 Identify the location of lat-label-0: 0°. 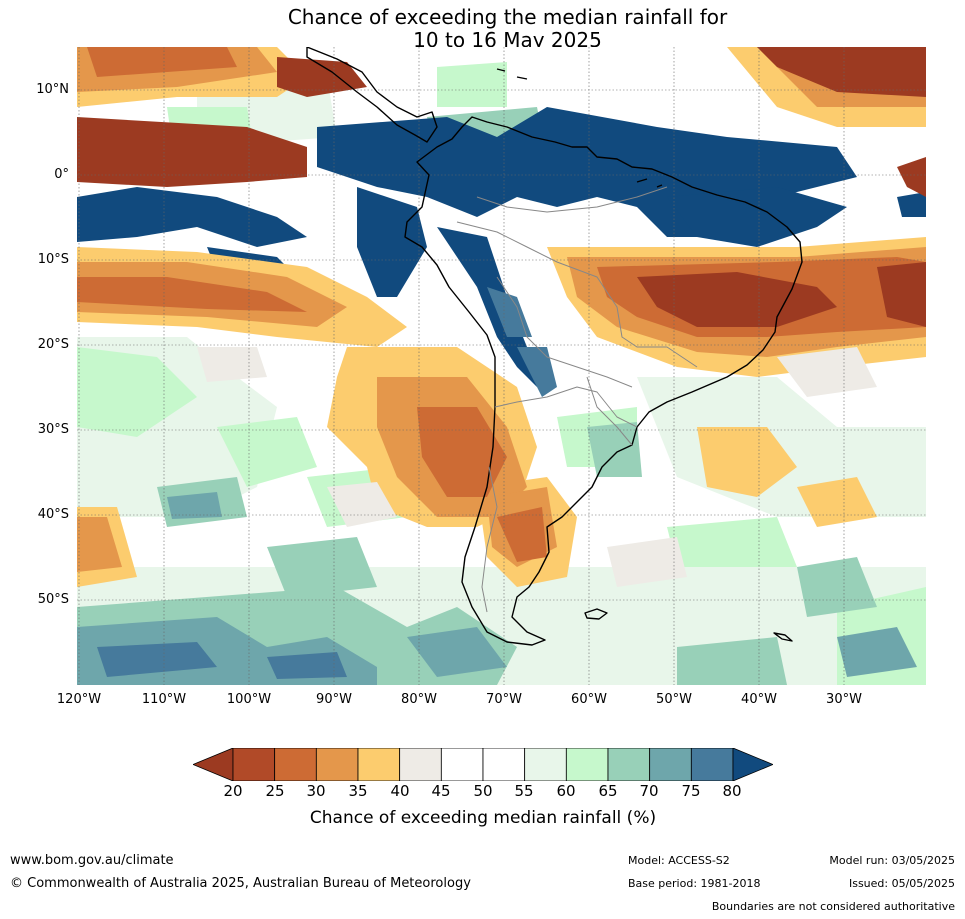
(61, 174).